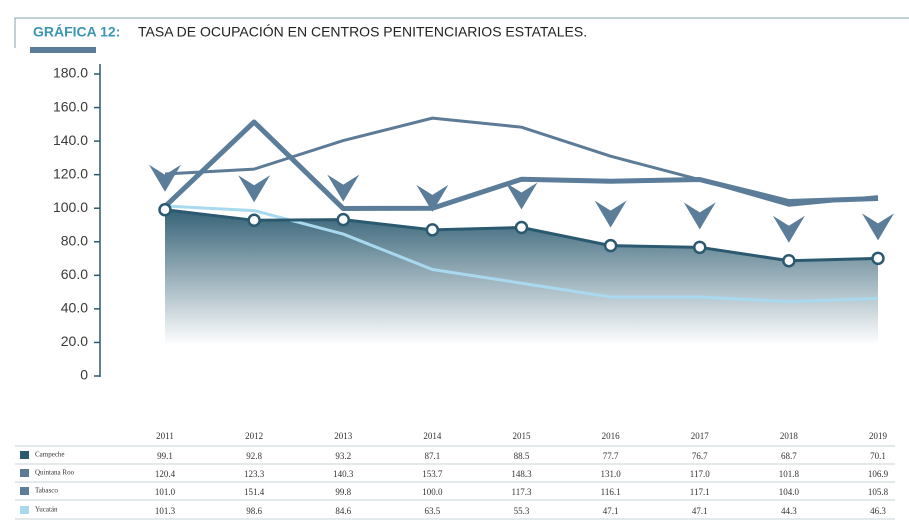 The width and height of the screenshot is (909, 527). Describe the element at coordinates (432, 436) in the screenshot. I see `table-header: 2014` at that location.